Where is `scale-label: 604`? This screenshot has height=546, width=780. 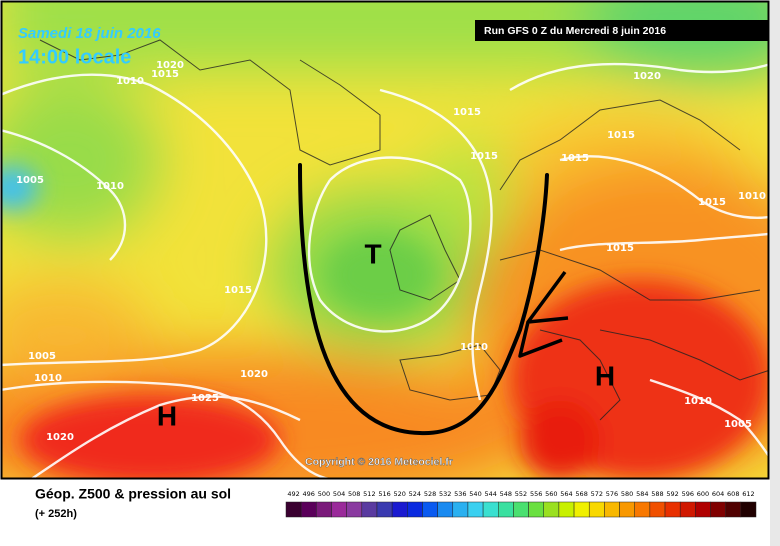
scale-label: 604 is located at coordinates (718, 494).